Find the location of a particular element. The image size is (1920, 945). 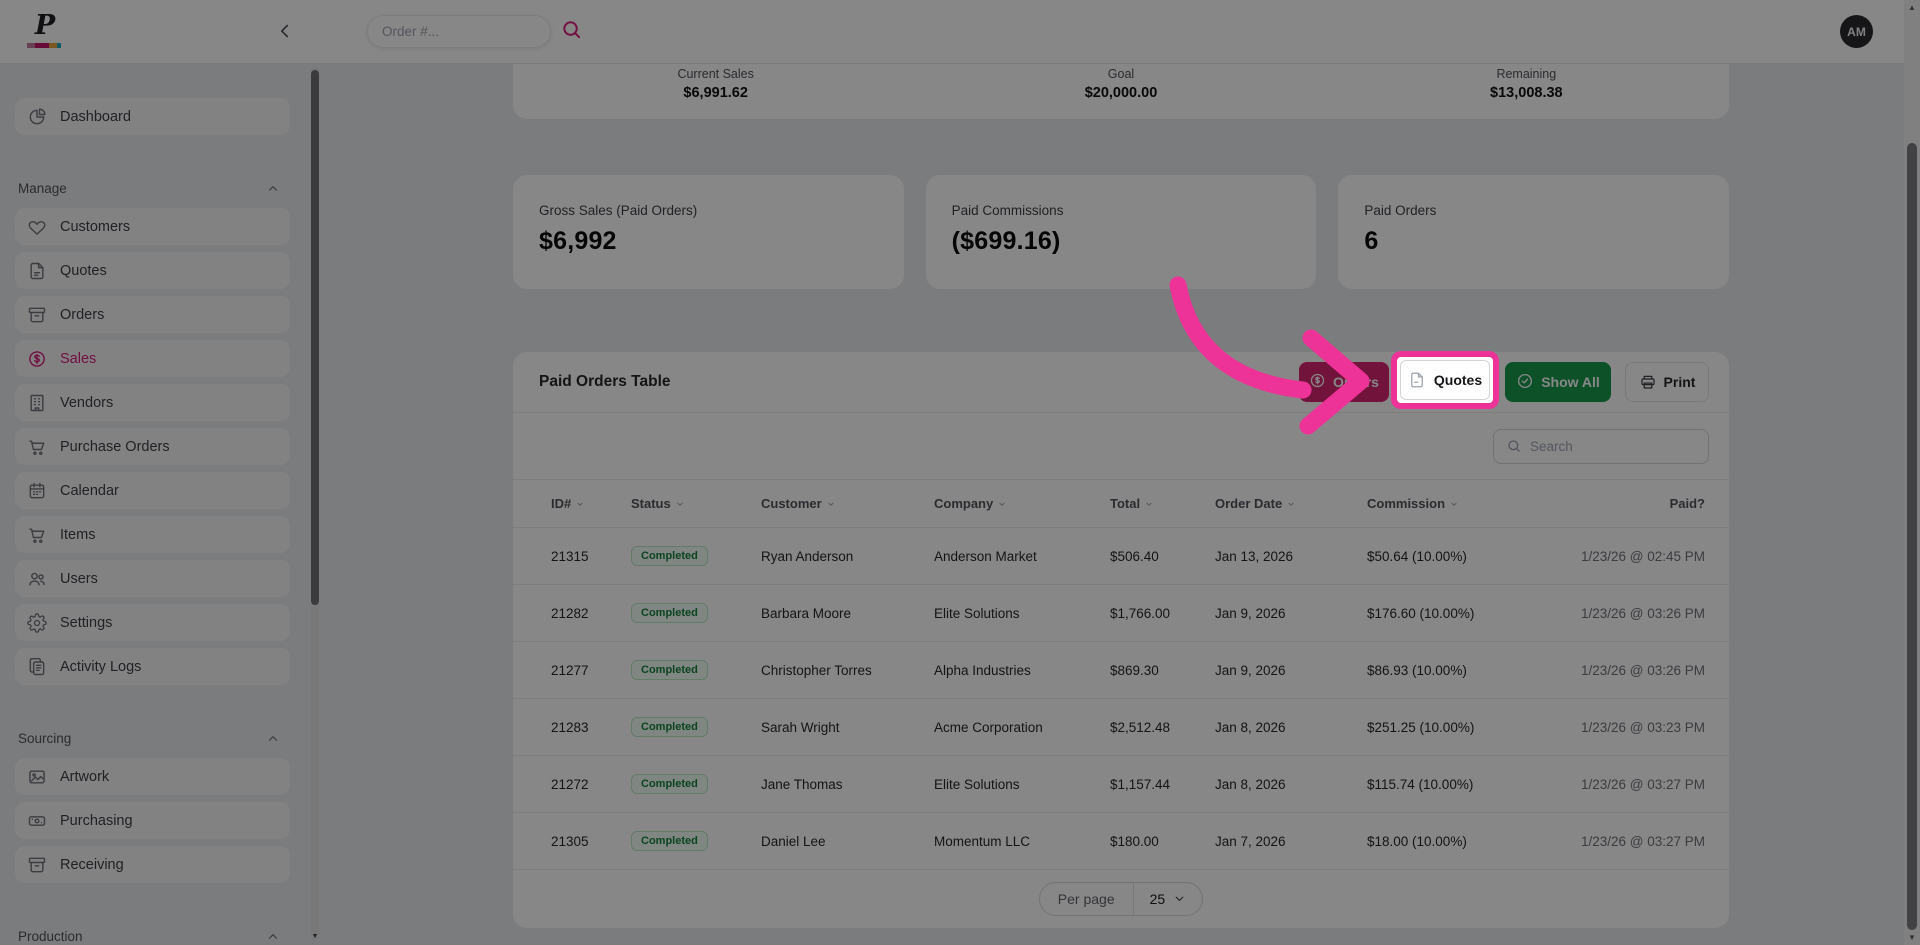

sidebar-item-label: Dashboard is located at coordinates (95, 116).